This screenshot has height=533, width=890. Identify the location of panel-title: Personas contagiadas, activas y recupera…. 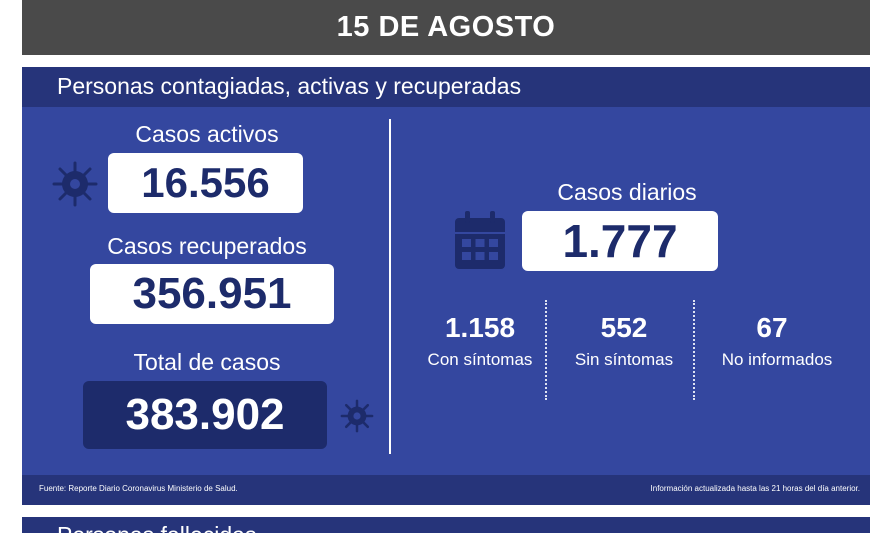
(289, 86).